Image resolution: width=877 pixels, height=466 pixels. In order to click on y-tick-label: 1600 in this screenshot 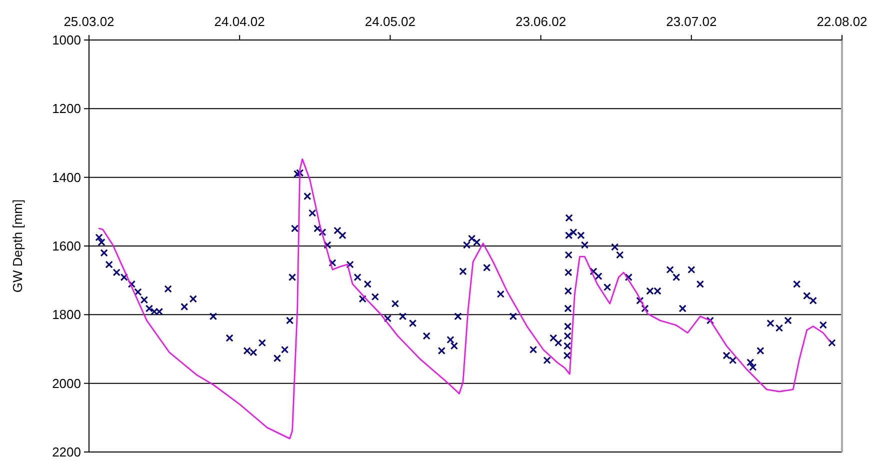, I will do `click(66, 246)`.